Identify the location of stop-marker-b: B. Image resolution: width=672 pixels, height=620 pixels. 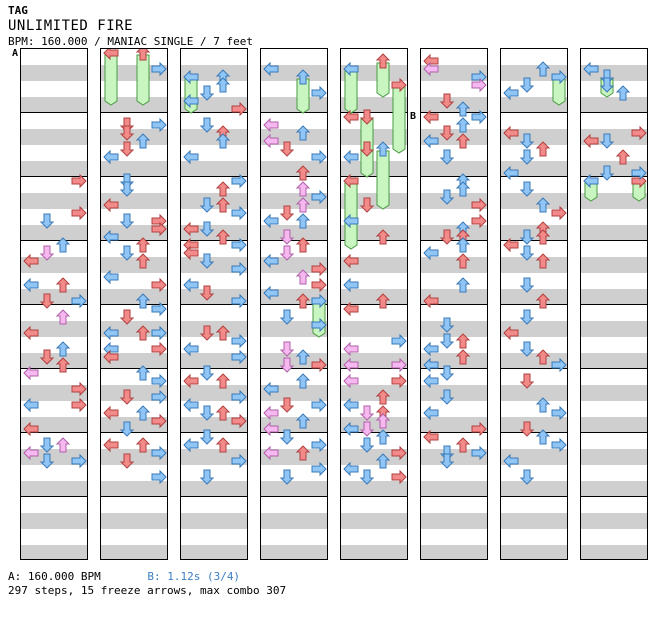
(413, 116).